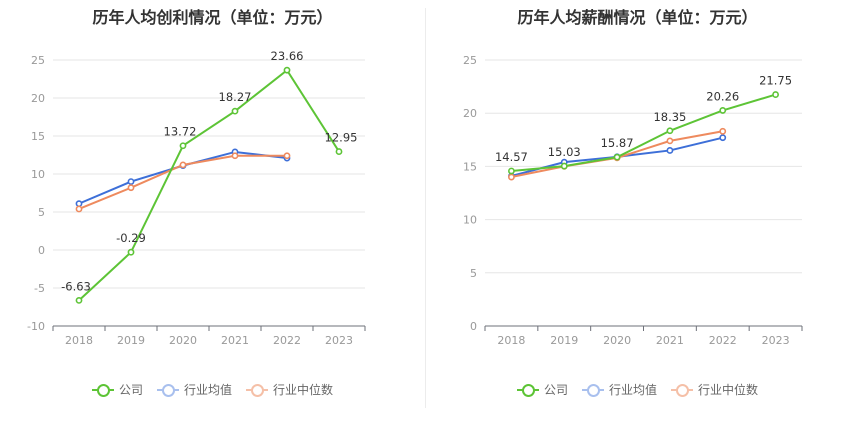 The height and width of the screenshot is (437, 850). I want to click on data-label: 18.35, so click(669, 117).